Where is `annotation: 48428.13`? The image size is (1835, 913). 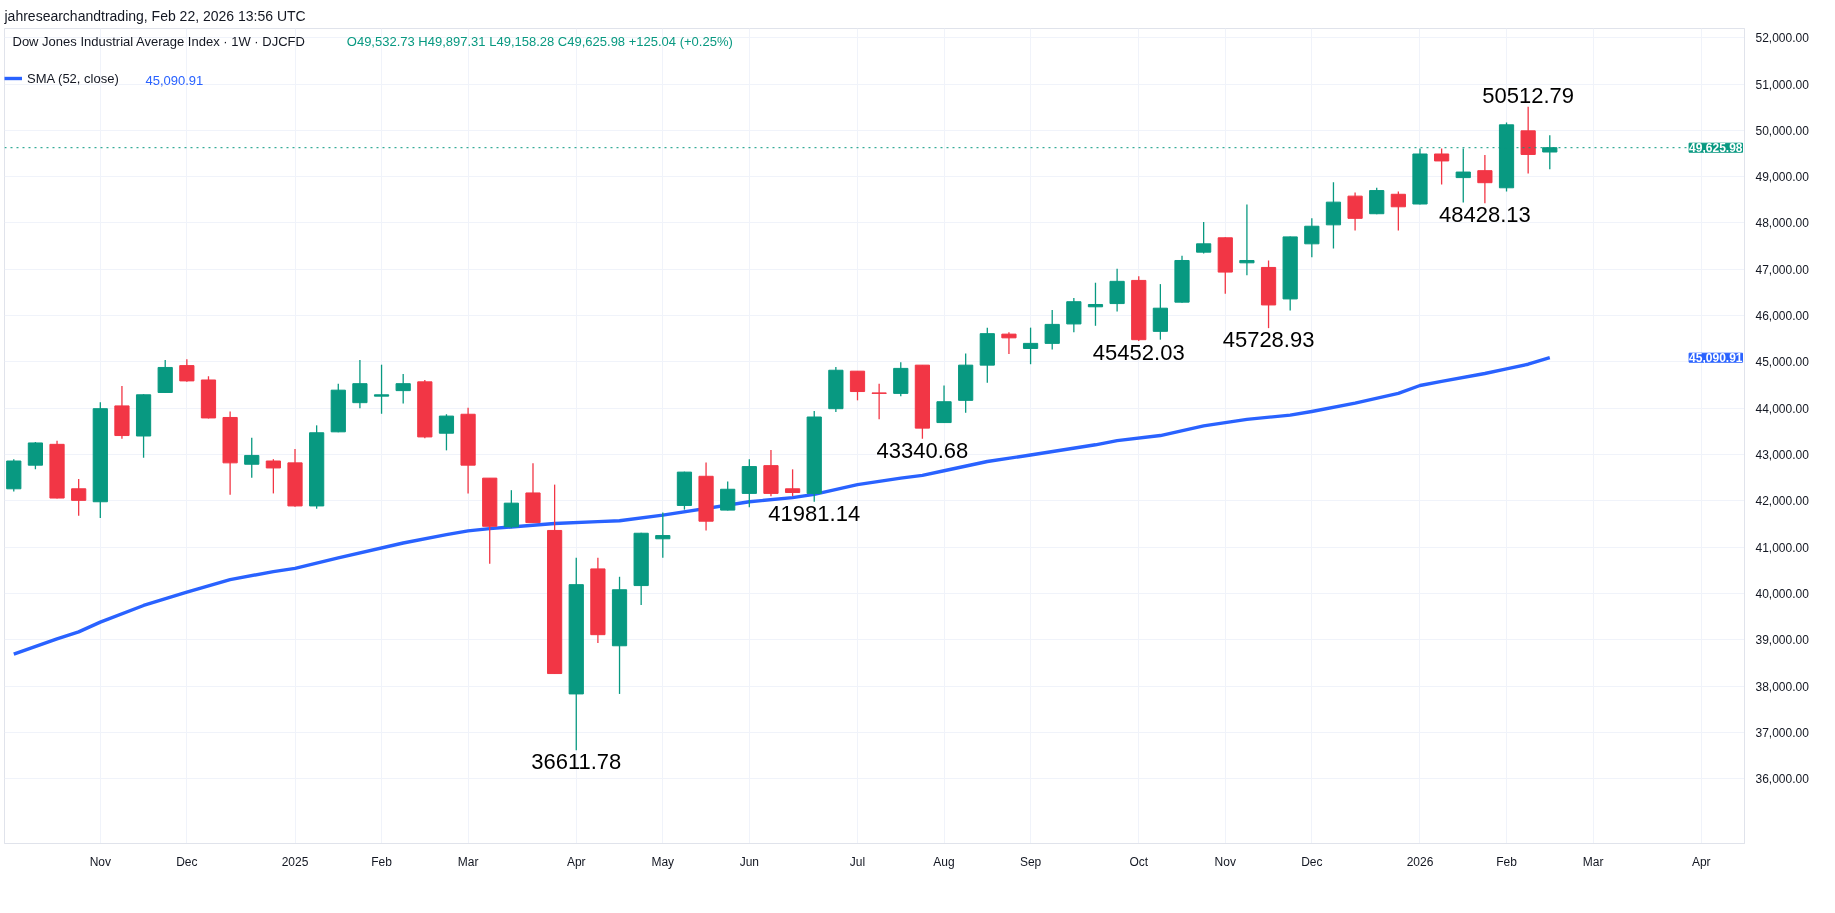
annotation: 48428.13 is located at coordinates (1485, 215).